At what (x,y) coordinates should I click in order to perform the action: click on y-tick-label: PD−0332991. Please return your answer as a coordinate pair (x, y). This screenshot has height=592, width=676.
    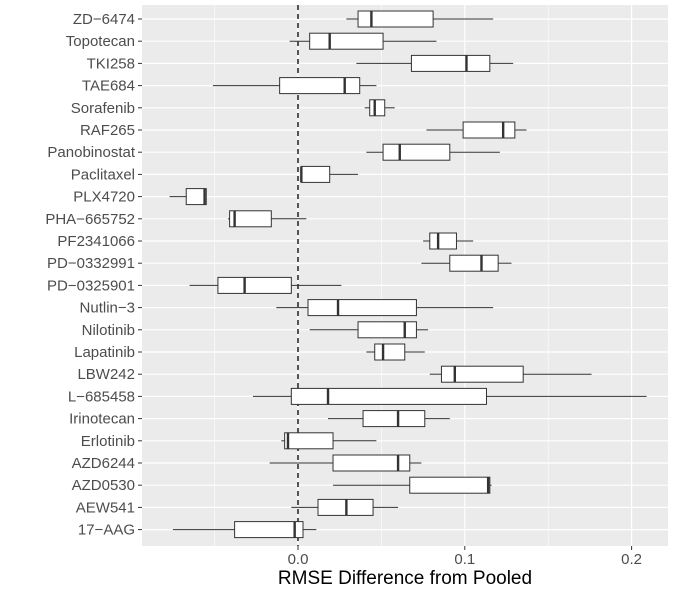
    Looking at the image, I should click on (91, 263).